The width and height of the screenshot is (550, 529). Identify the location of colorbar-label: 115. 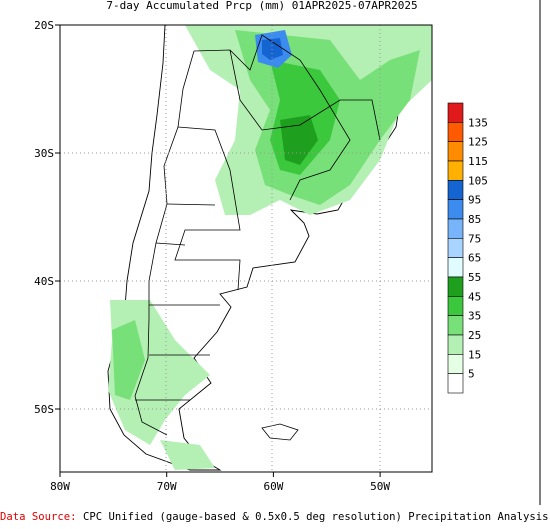
(478, 161).